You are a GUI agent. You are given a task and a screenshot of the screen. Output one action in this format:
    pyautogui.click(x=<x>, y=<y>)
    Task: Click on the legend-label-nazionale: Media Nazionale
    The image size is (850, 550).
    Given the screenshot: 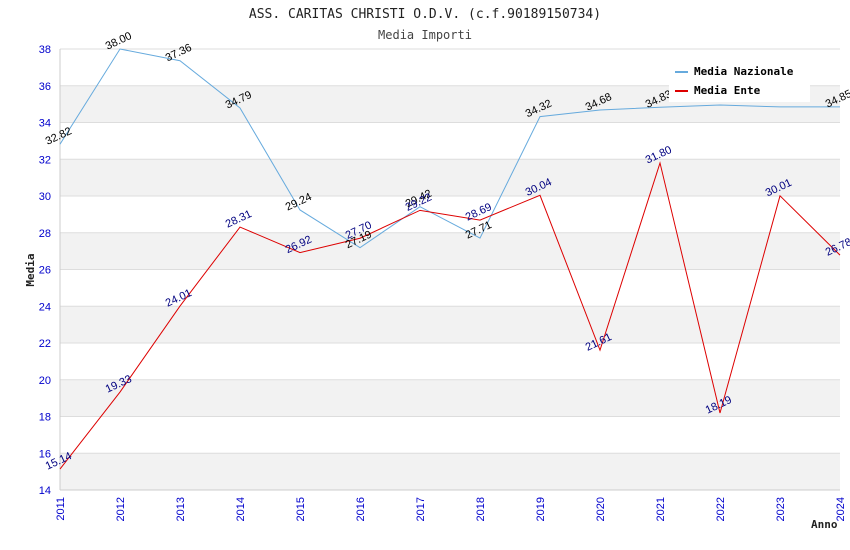 What is the action you would take?
    pyautogui.click(x=744, y=71)
    